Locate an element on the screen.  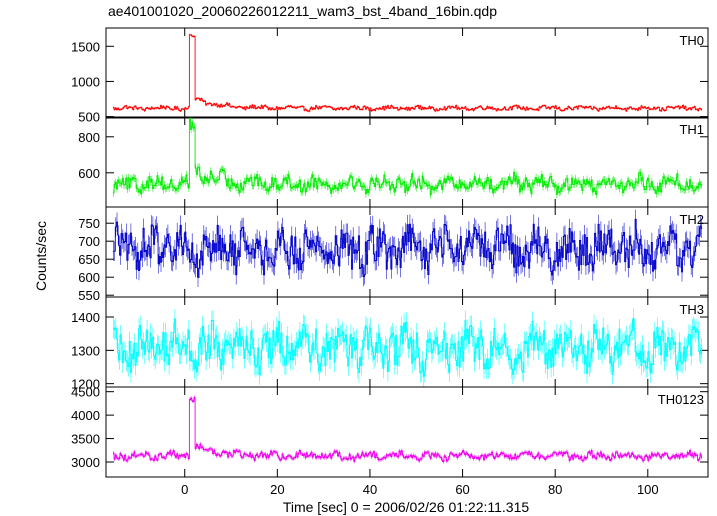
y-tick-label: 3500 is located at coordinates (85, 439).